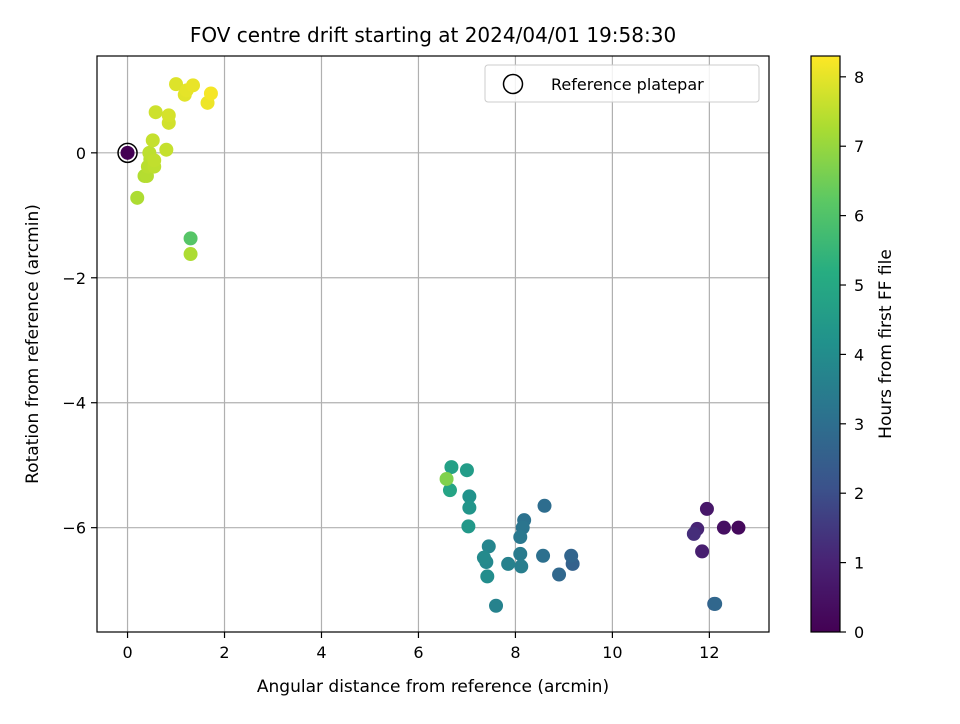 Image resolution: width=960 pixels, height=724 pixels. I want to click on colorbar-tick-label: 5, so click(859, 285).